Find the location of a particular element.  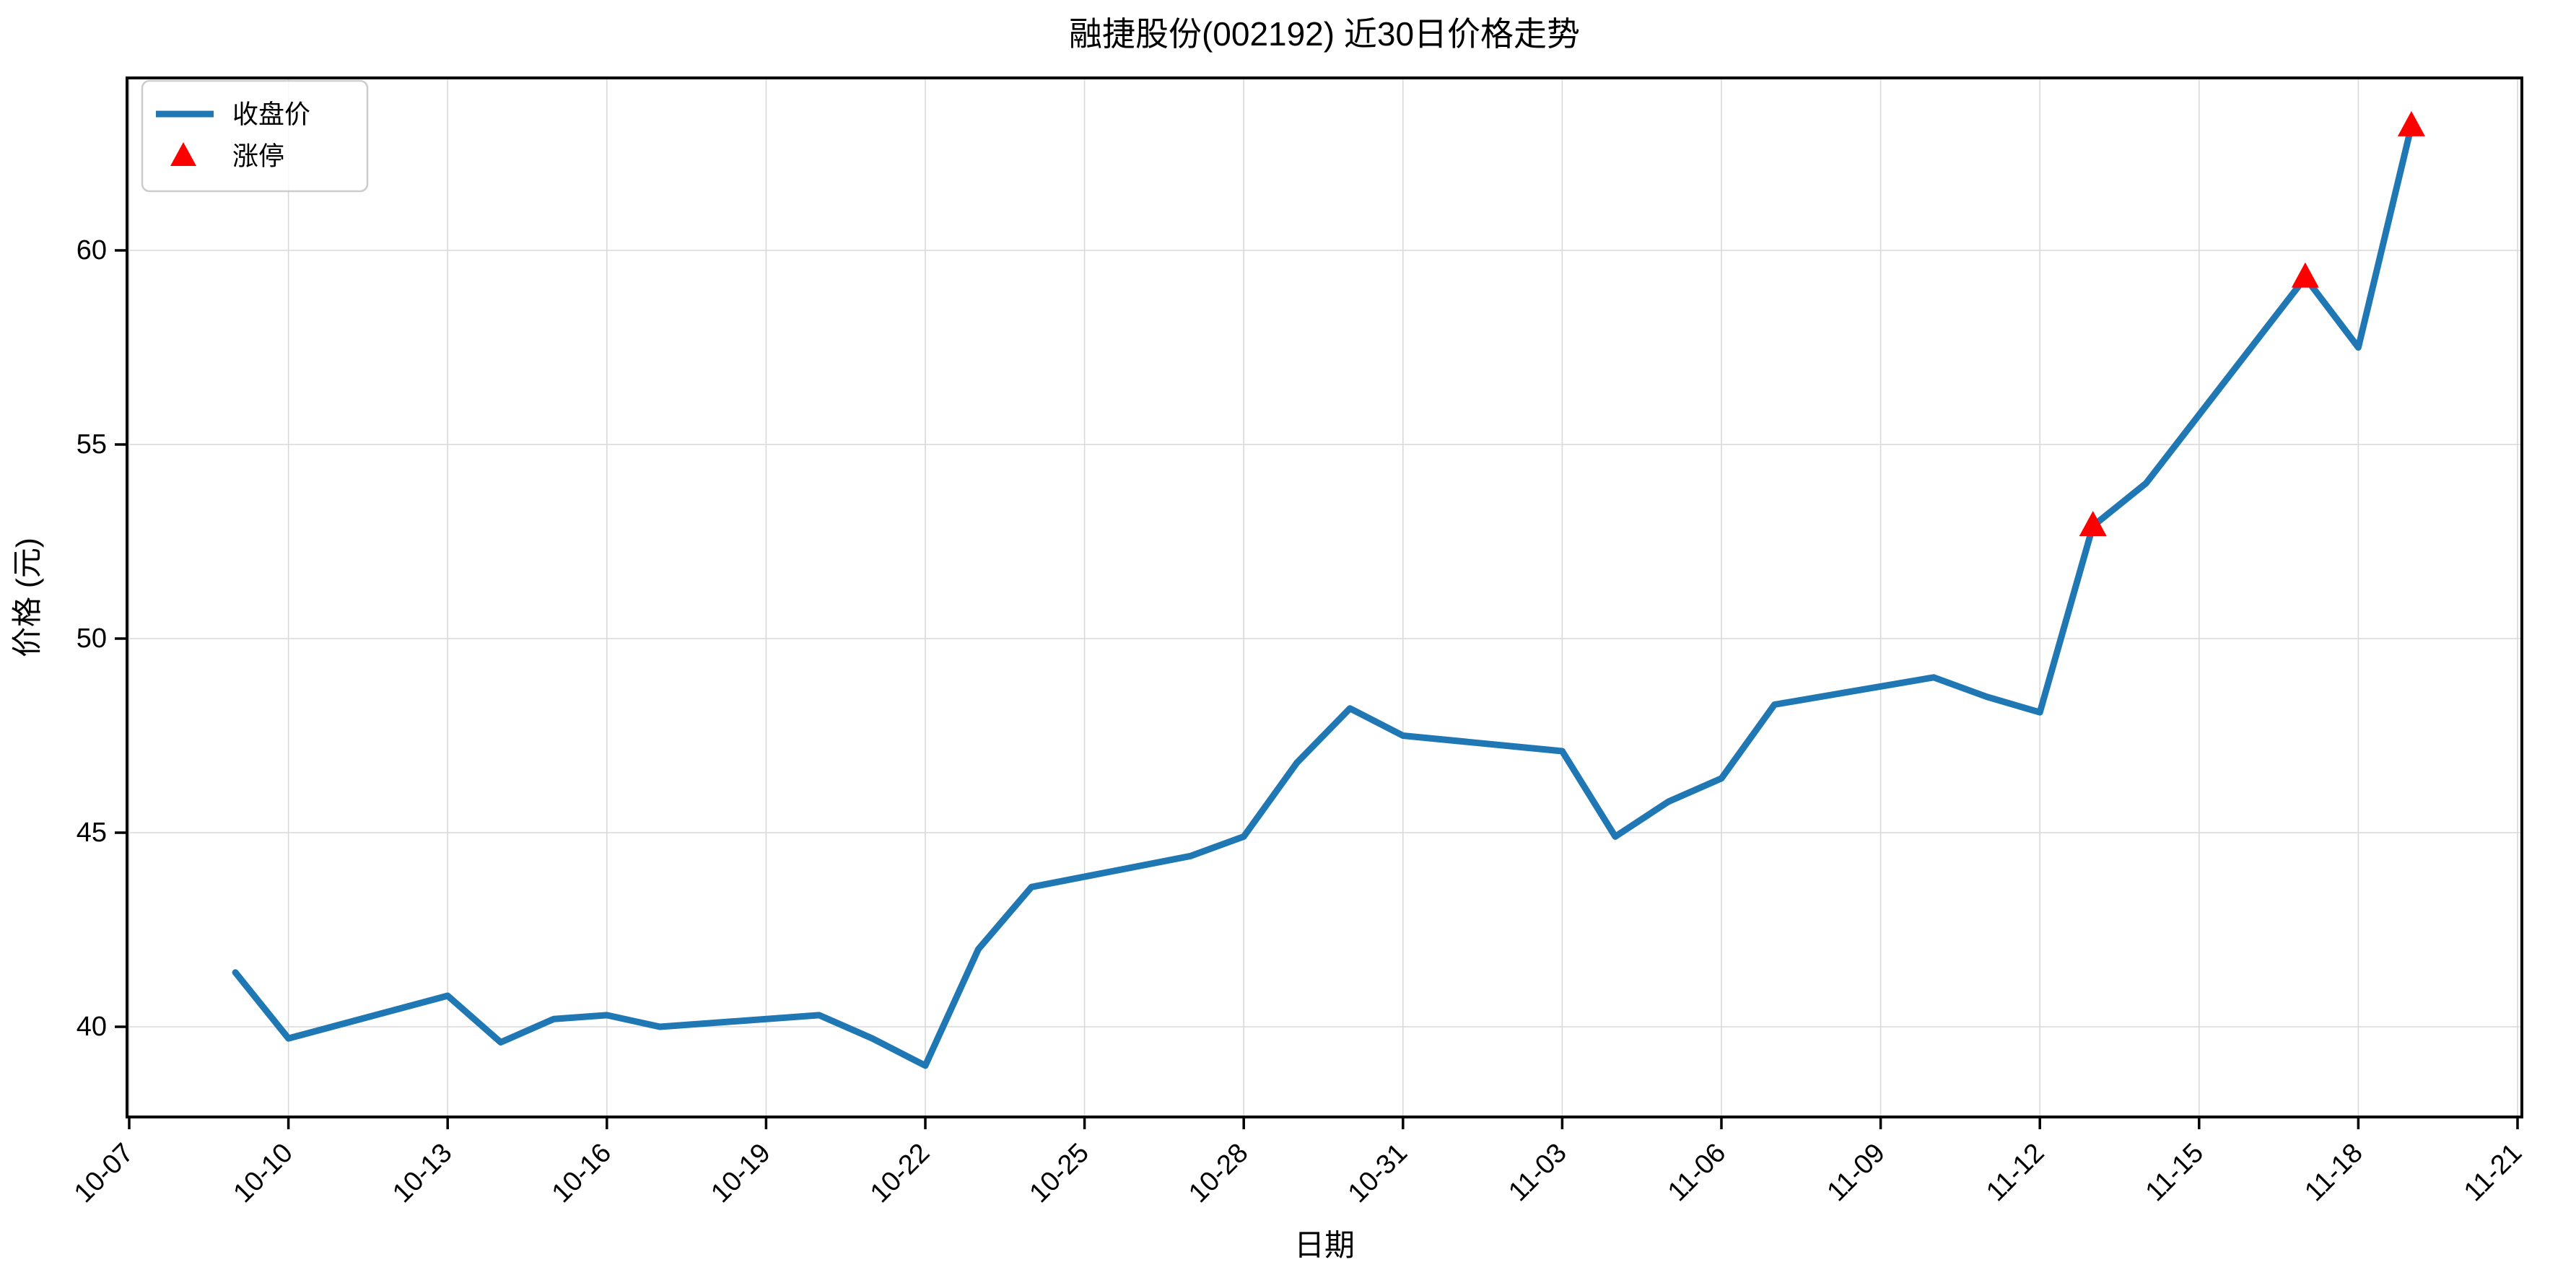

x-tick-label: 11-06 is located at coordinates (1697, 1172).